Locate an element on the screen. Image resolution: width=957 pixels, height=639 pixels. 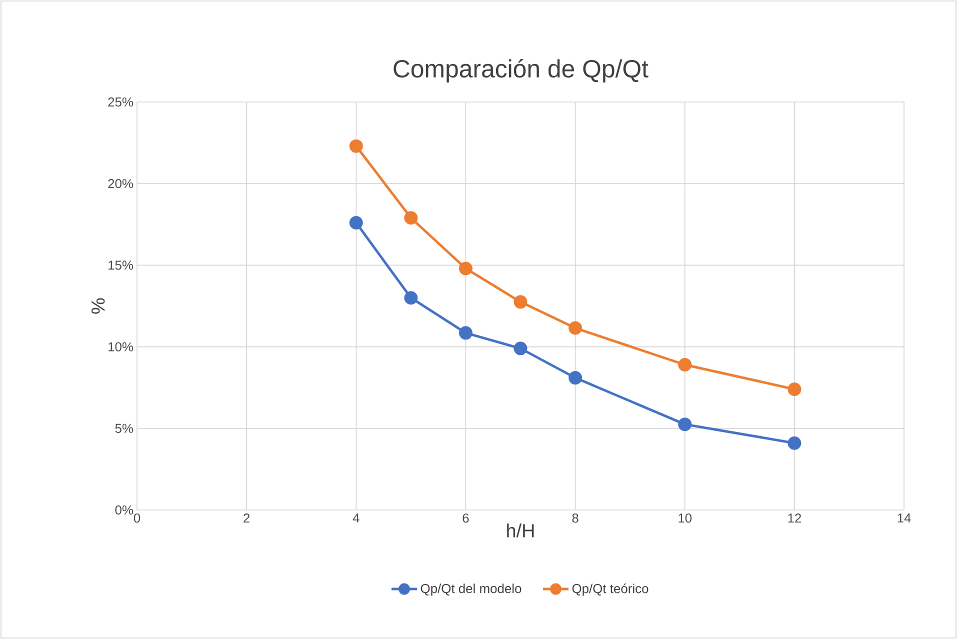
x-tick-label: 8 is located at coordinates (575, 518).